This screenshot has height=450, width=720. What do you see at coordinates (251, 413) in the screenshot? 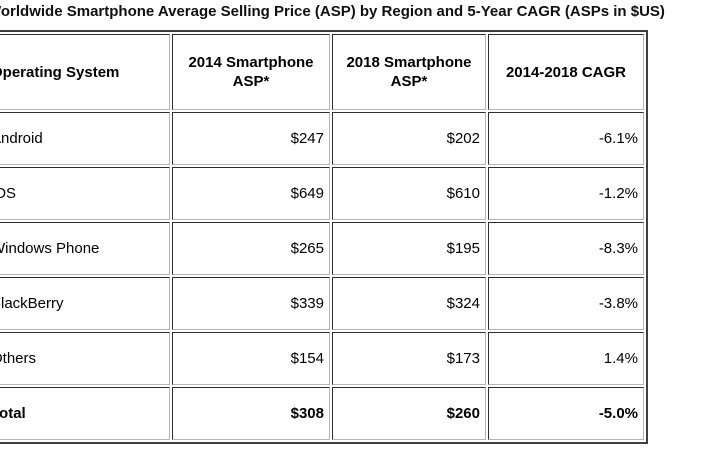
I see `asp-2014-cell: $308` at bounding box center [251, 413].